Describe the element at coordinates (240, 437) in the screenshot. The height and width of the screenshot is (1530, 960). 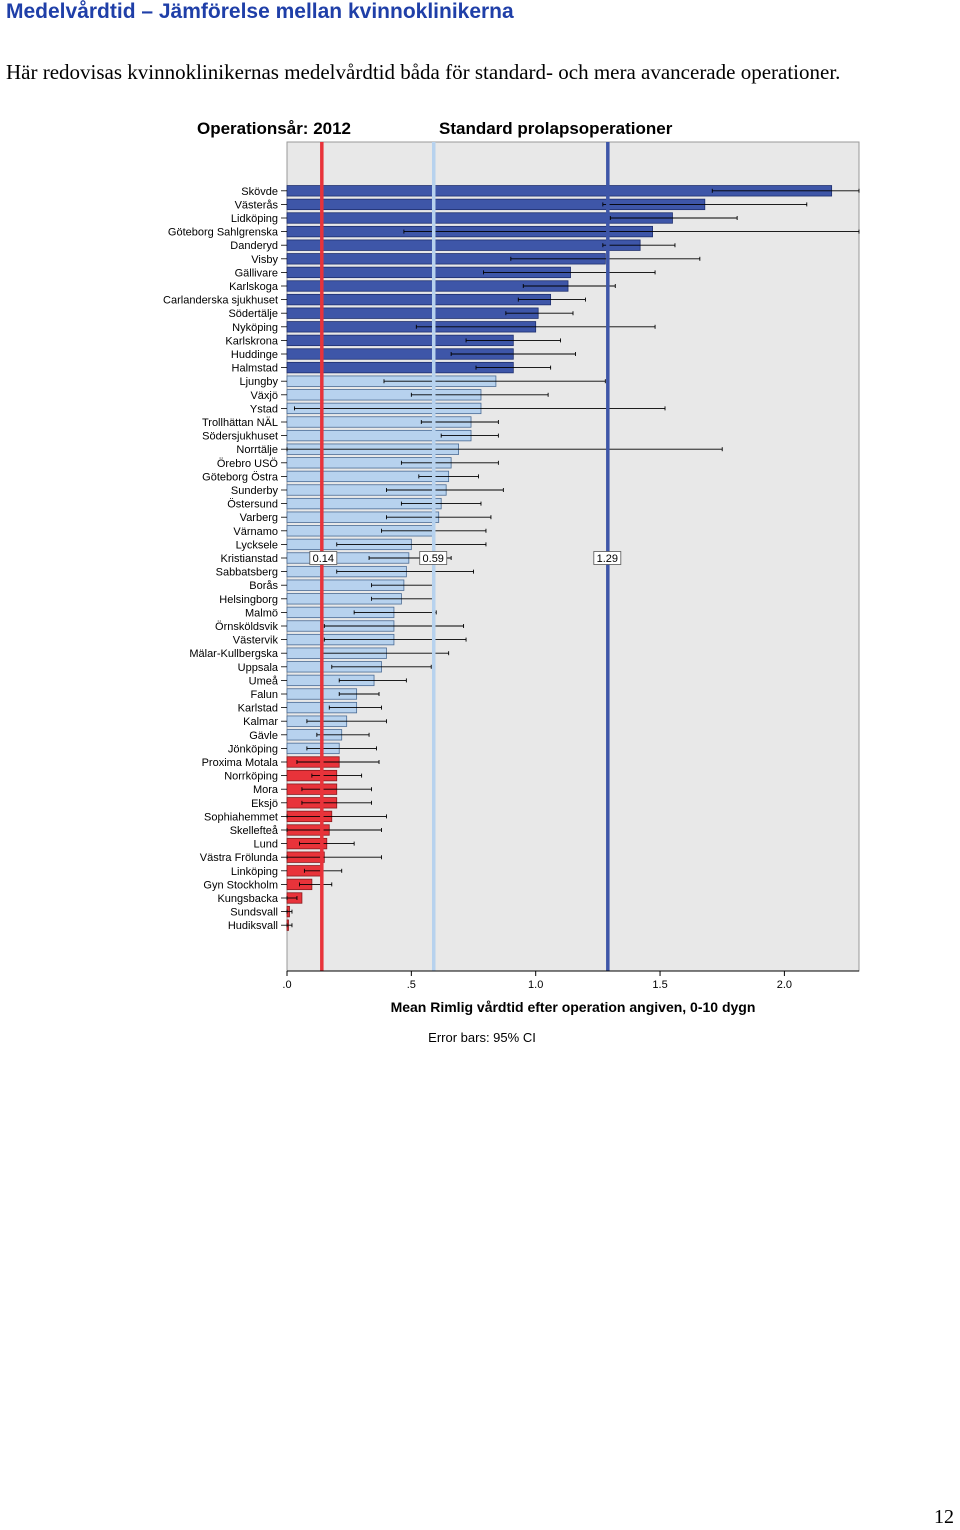
I see `category-label: Södersjukhuset` at that location.